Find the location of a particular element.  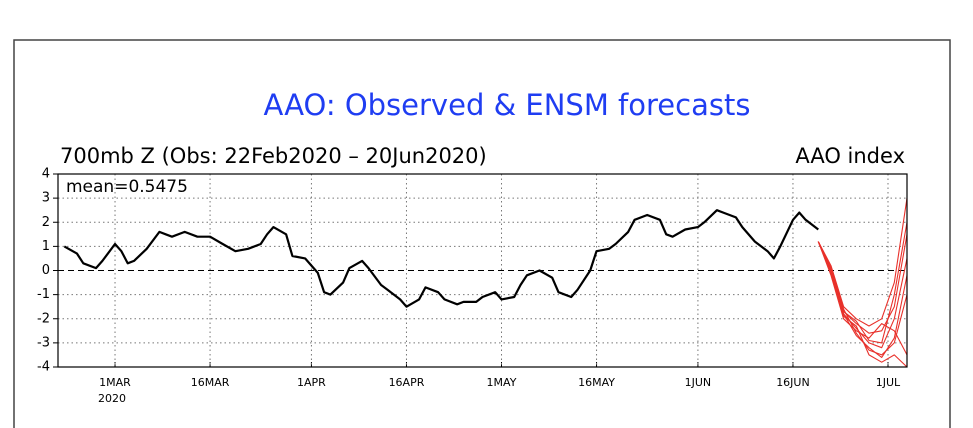

y-tick-label: 2 is located at coordinates (46, 222).